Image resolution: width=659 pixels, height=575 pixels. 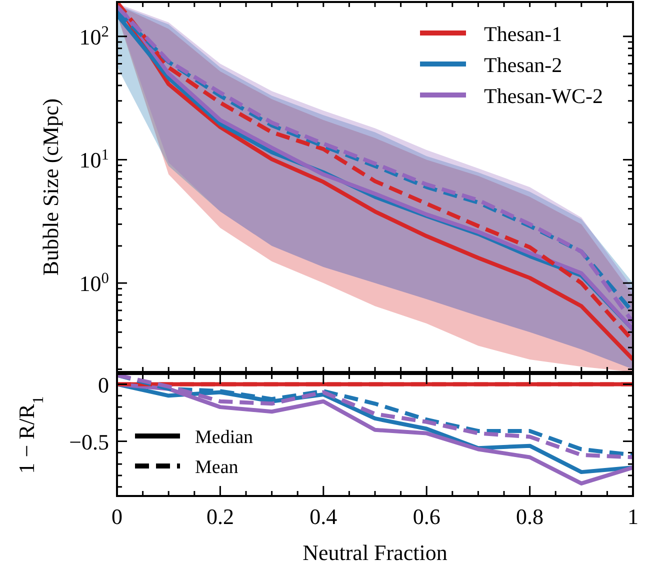 What do you see at coordinates (94, 159) in the screenshot?
I see `y-tick-label: 10$^{1}$` at bounding box center [94, 159].